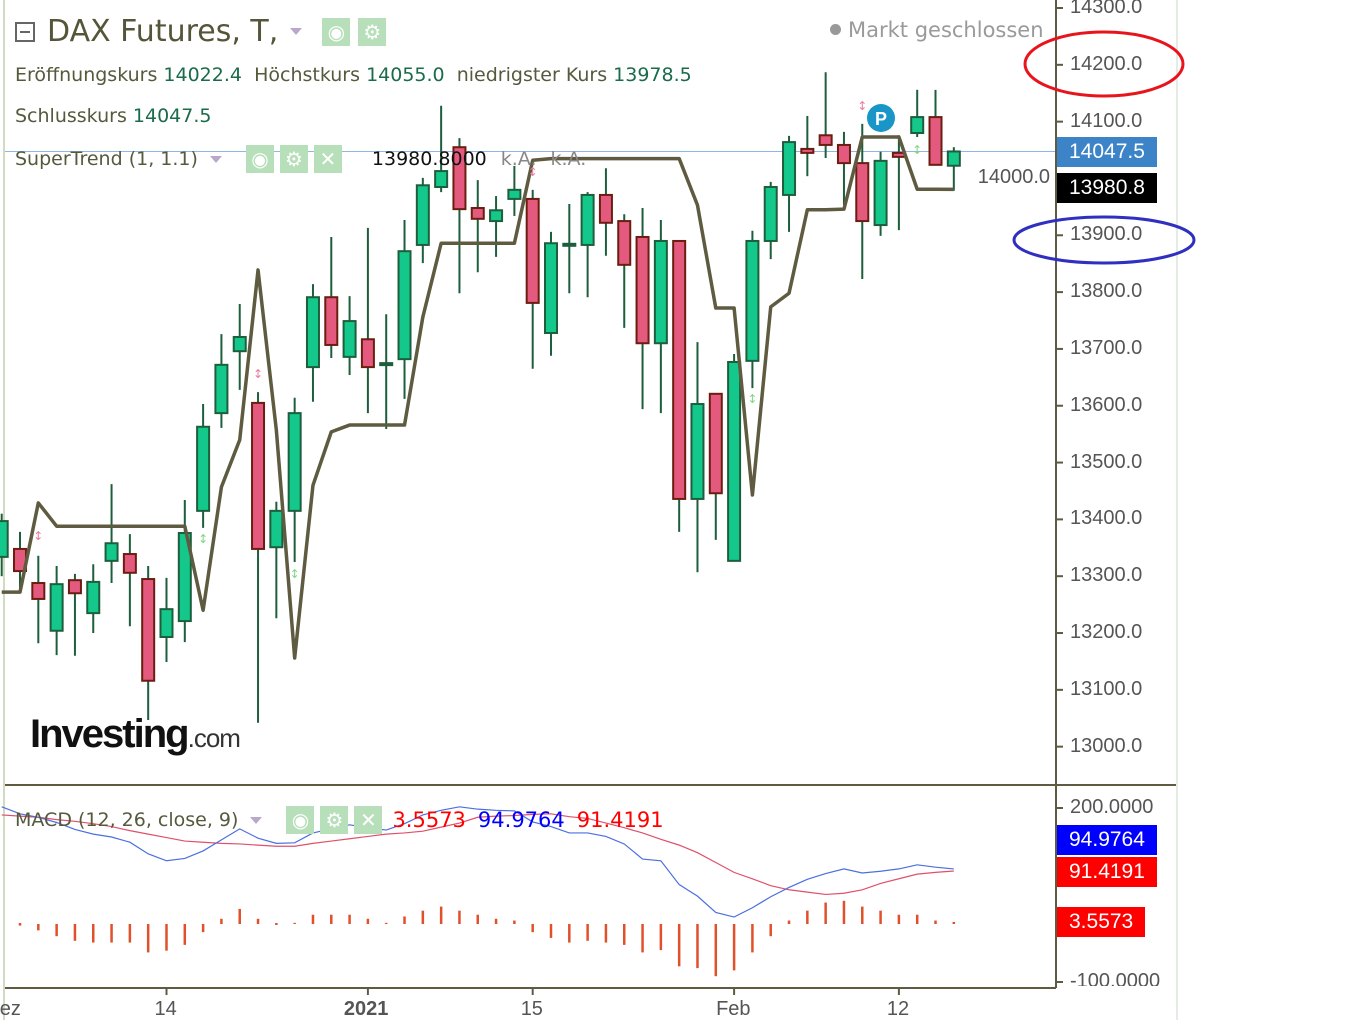 Image resolution: width=1346 pixels, height=1036 pixels. I want to click on price-axis-label: 13600.0, so click(1106, 404).